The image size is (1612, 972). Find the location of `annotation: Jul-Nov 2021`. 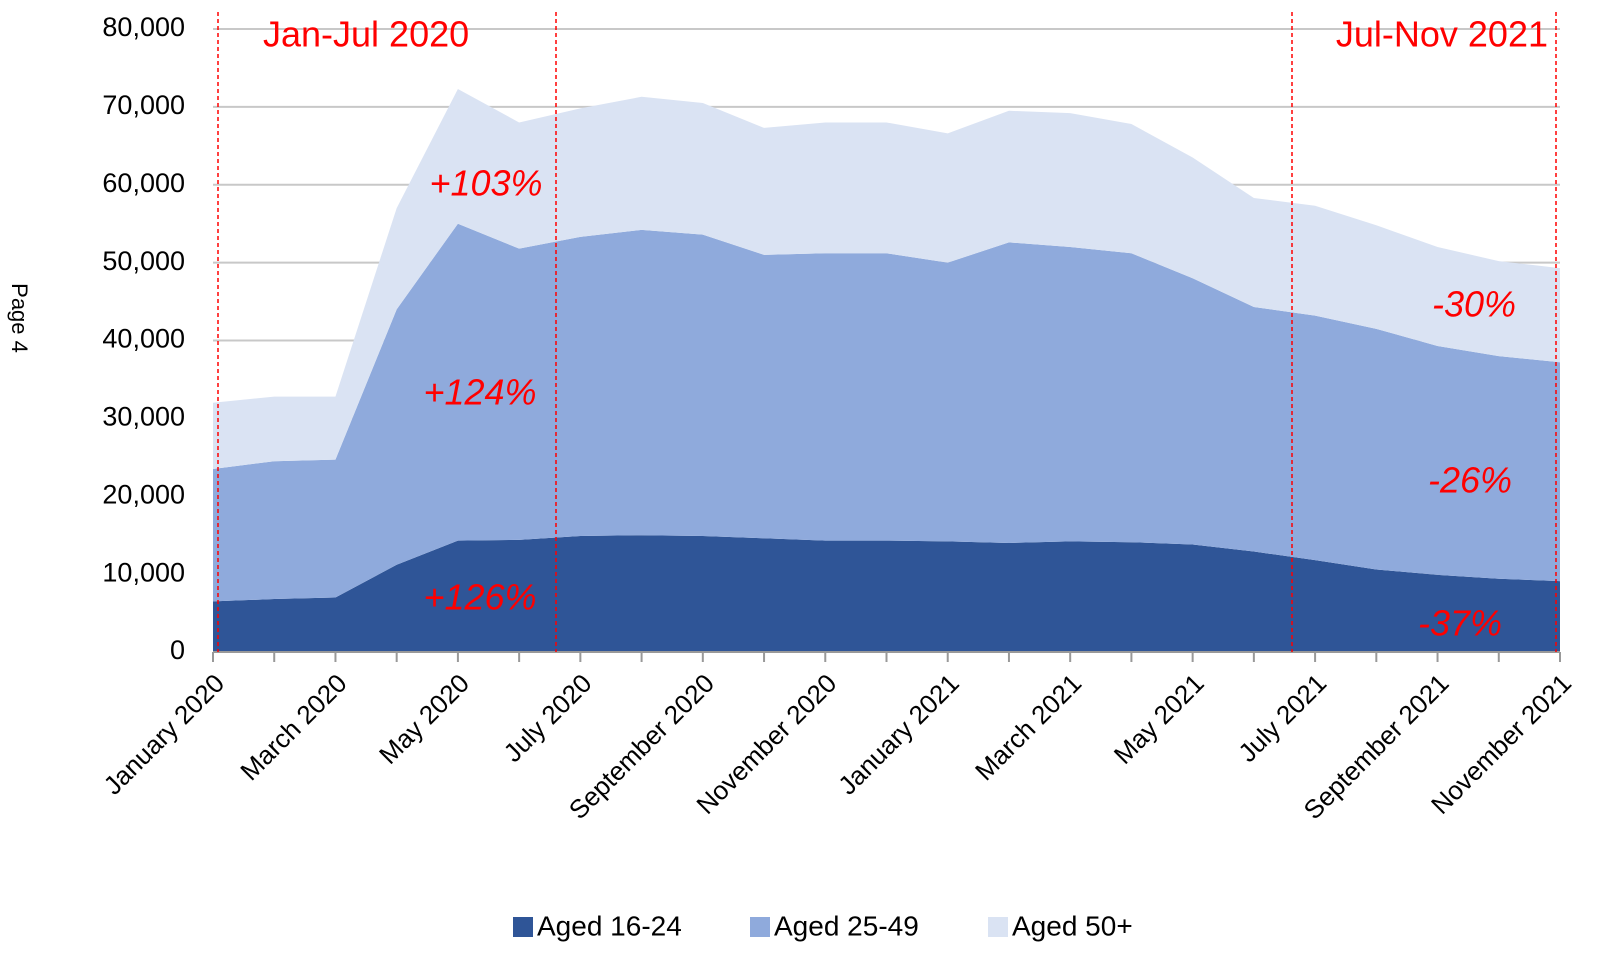

annotation: Jul-Nov 2021 is located at coordinates (1442, 34).